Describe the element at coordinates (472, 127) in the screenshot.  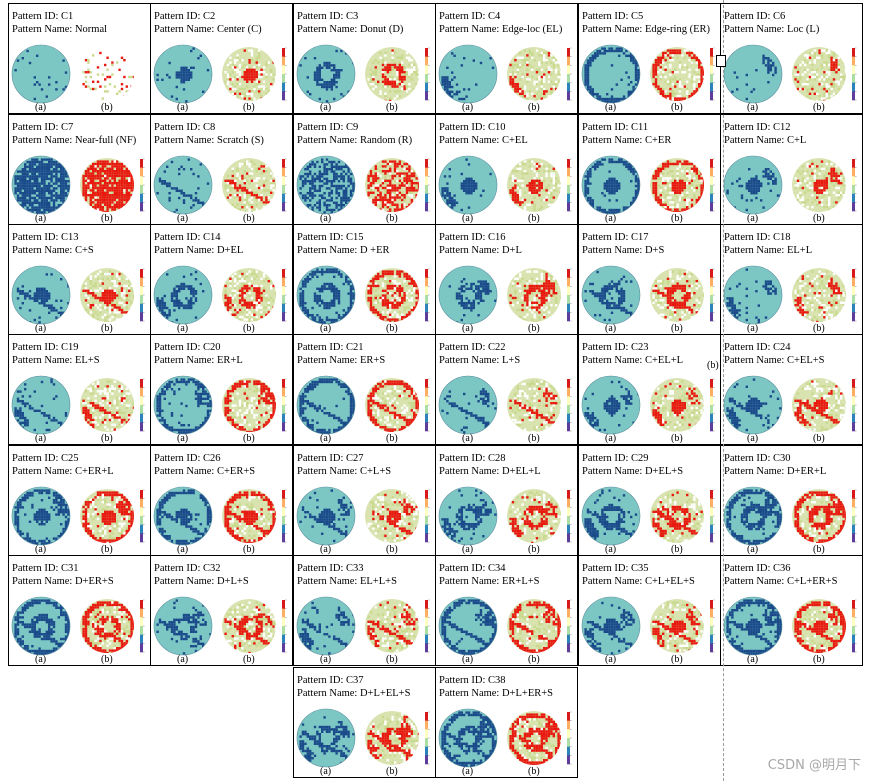
I see `pattern-id-label: Pattern ID: C10` at that location.